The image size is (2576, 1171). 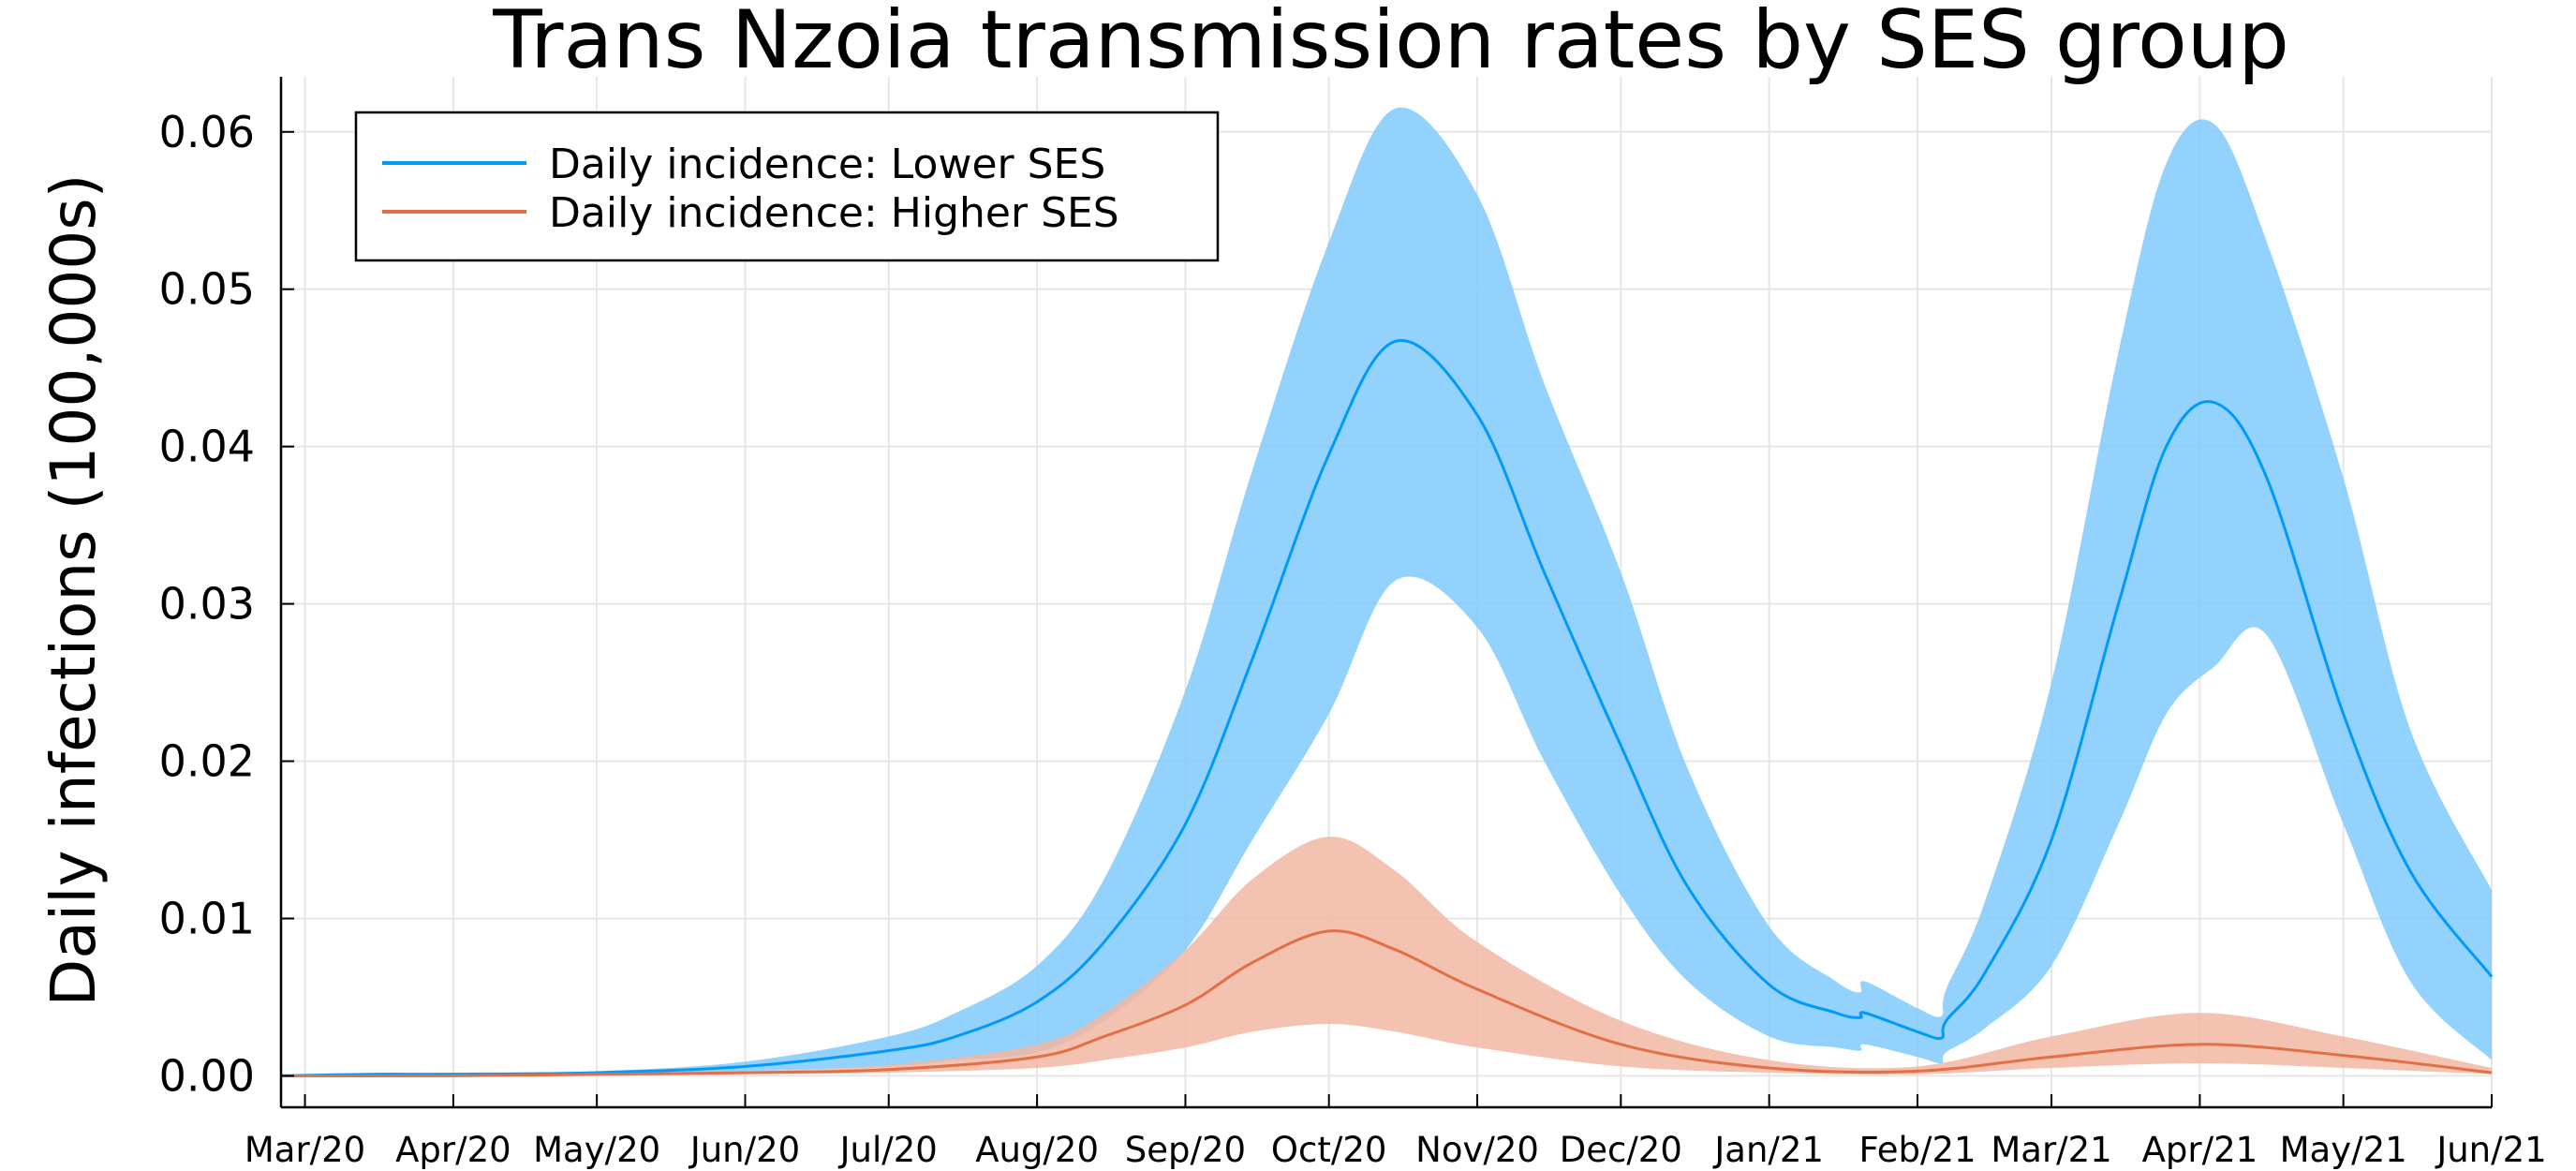 I want to click on legend-label-2: Daily incidence: Higher SES, so click(x=834, y=213).